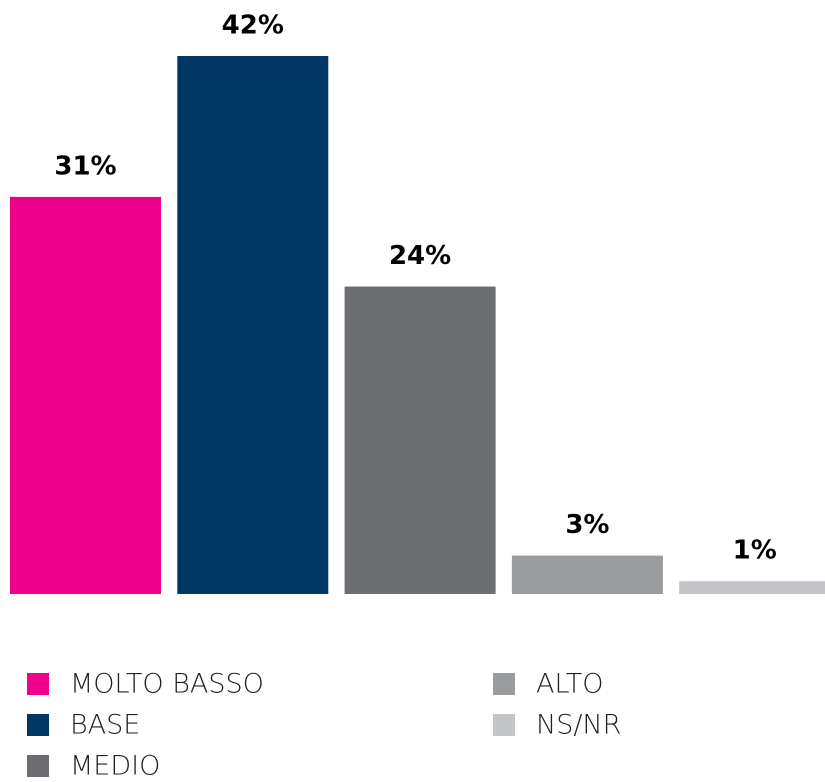 The height and width of the screenshot is (782, 825). I want to click on value-label: 31%, so click(85, 166).